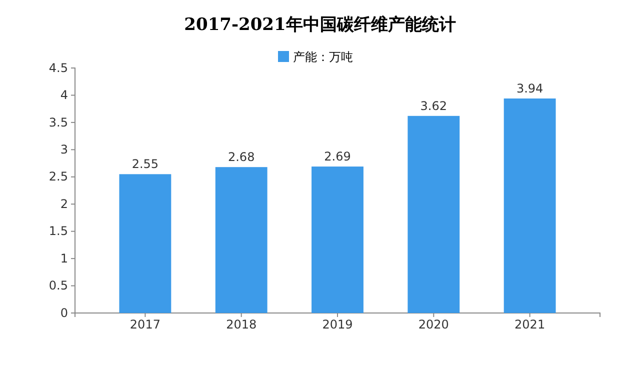 This screenshot has height=366, width=640. I want to click on x-tick-label: 2020, so click(433, 325).